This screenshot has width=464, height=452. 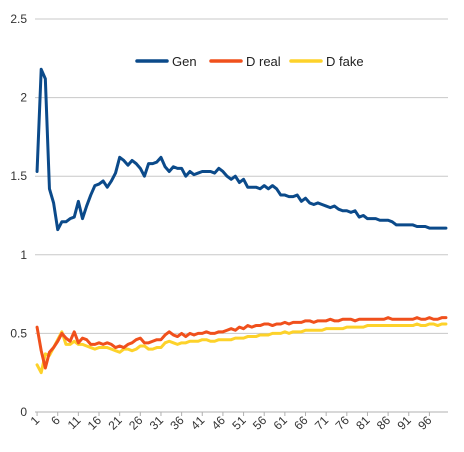 I want to click on x-tick-label: 96, so click(x=425, y=423).